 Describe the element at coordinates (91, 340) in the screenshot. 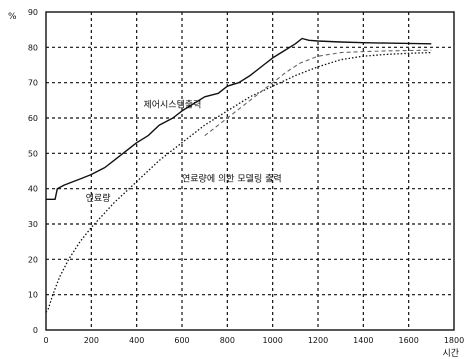

I see `x-tick-label: 200` at that location.